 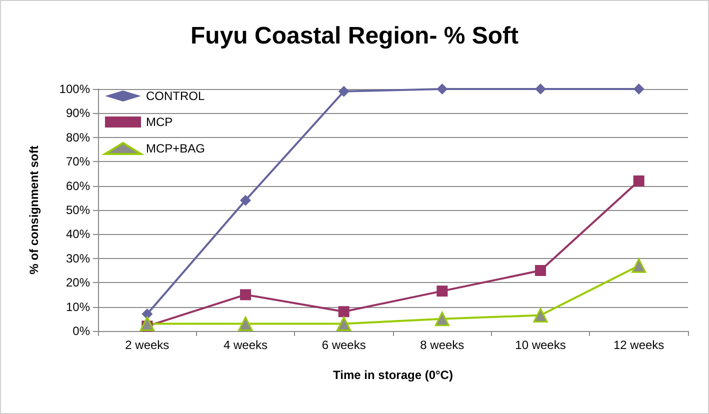 I want to click on y-tick-label: 50%, so click(x=78, y=210).